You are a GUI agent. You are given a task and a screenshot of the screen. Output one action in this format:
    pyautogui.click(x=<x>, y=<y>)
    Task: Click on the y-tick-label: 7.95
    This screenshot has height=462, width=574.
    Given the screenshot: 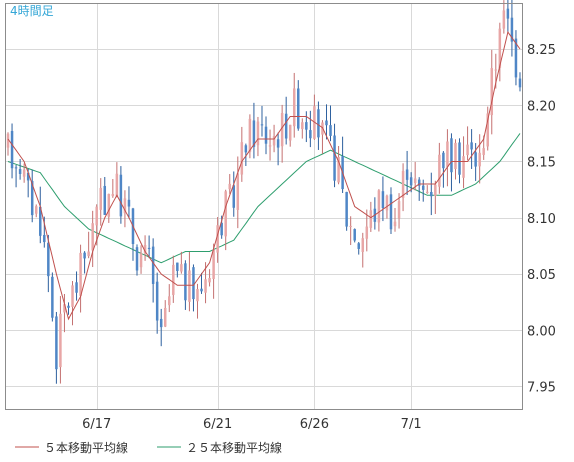 What is the action you would take?
    pyautogui.click(x=541, y=388)
    